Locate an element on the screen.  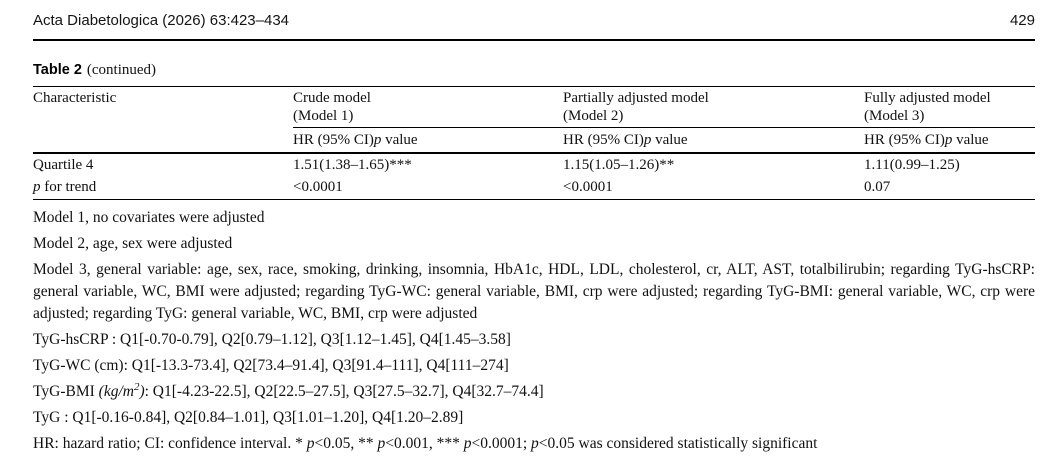
model-name: Fully adjusted model is located at coordinates (927, 98).